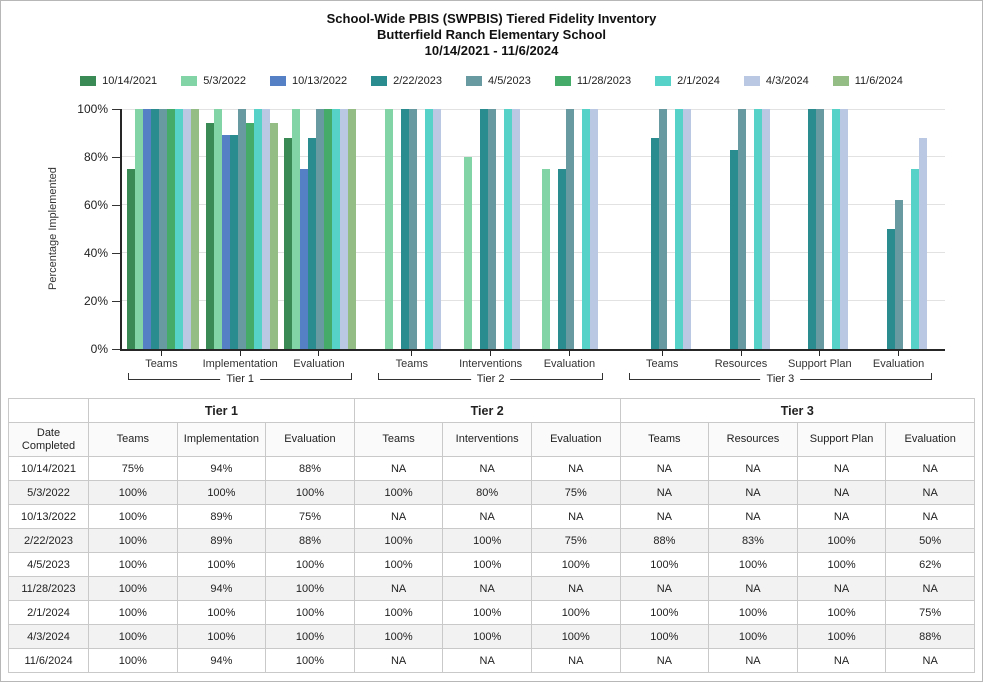 The image size is (983, 682). Describe the element at coordinates (48, 516) in the screenshot. I see `row-date: 10/13/2022` at that location.